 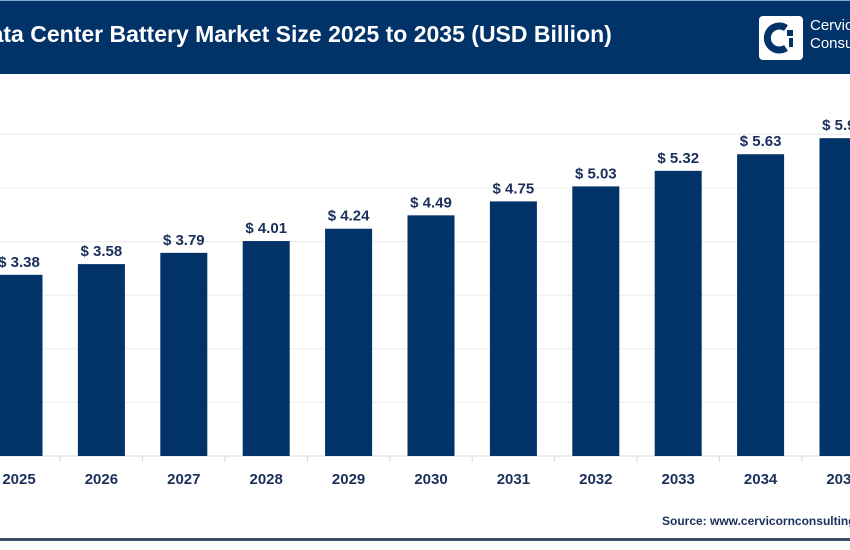 I want to click on x-tick-label-2028: 2028, so click(x=266, y=479).